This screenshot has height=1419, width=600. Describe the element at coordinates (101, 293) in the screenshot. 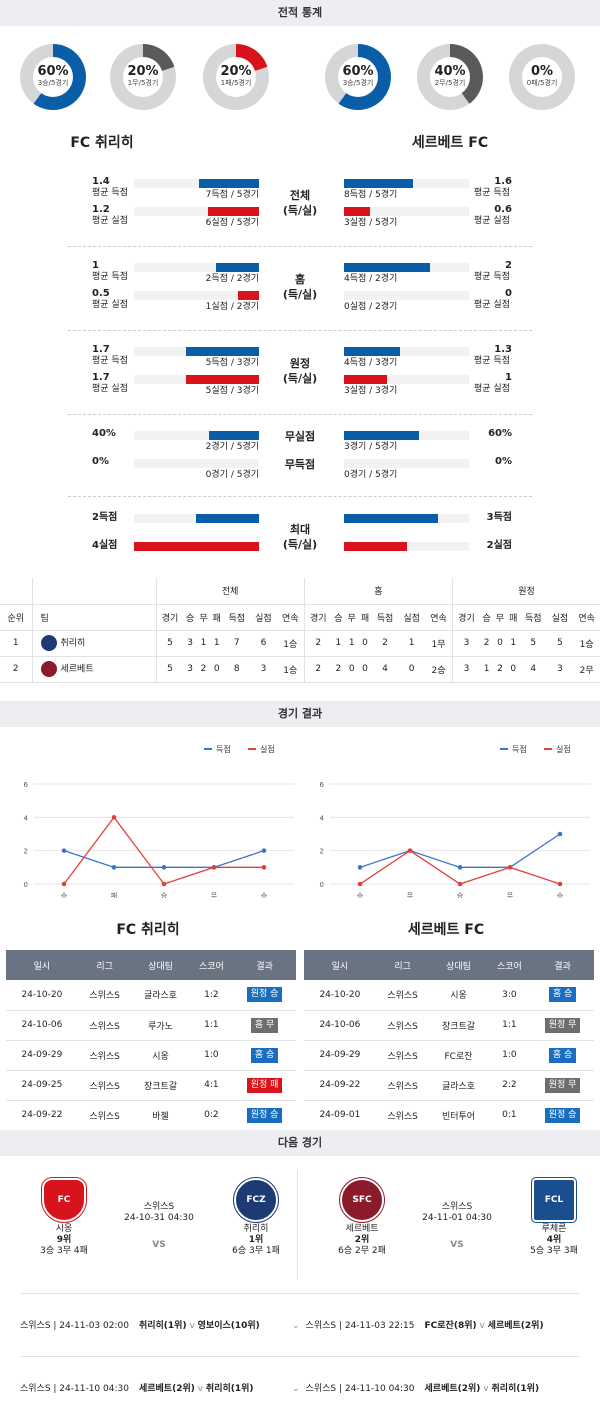

I see `left-stat-value: 0.5` at that location.